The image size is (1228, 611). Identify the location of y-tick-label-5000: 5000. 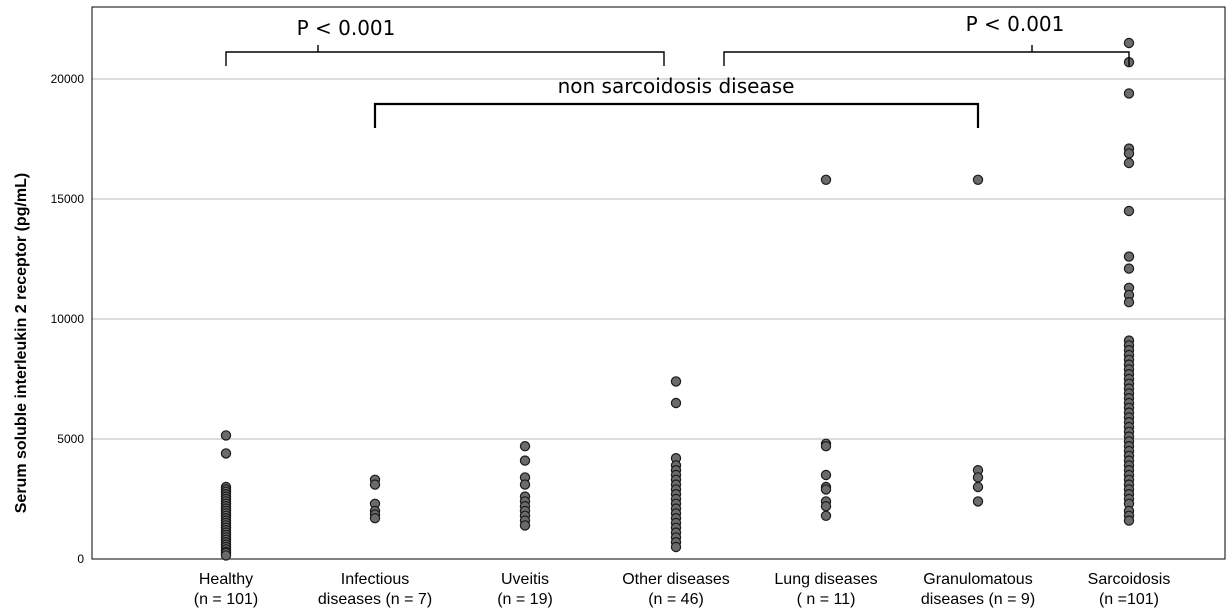
(70, 439).